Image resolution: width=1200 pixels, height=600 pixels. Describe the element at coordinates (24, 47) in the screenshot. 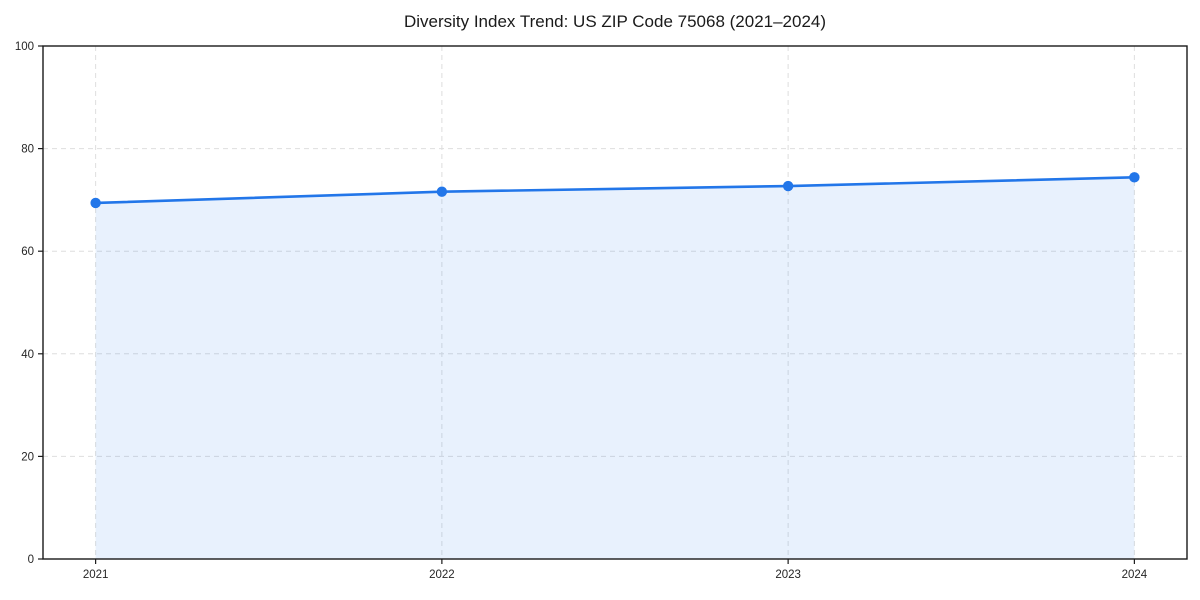

I see `y-axis-tick-label: 100` at that location.